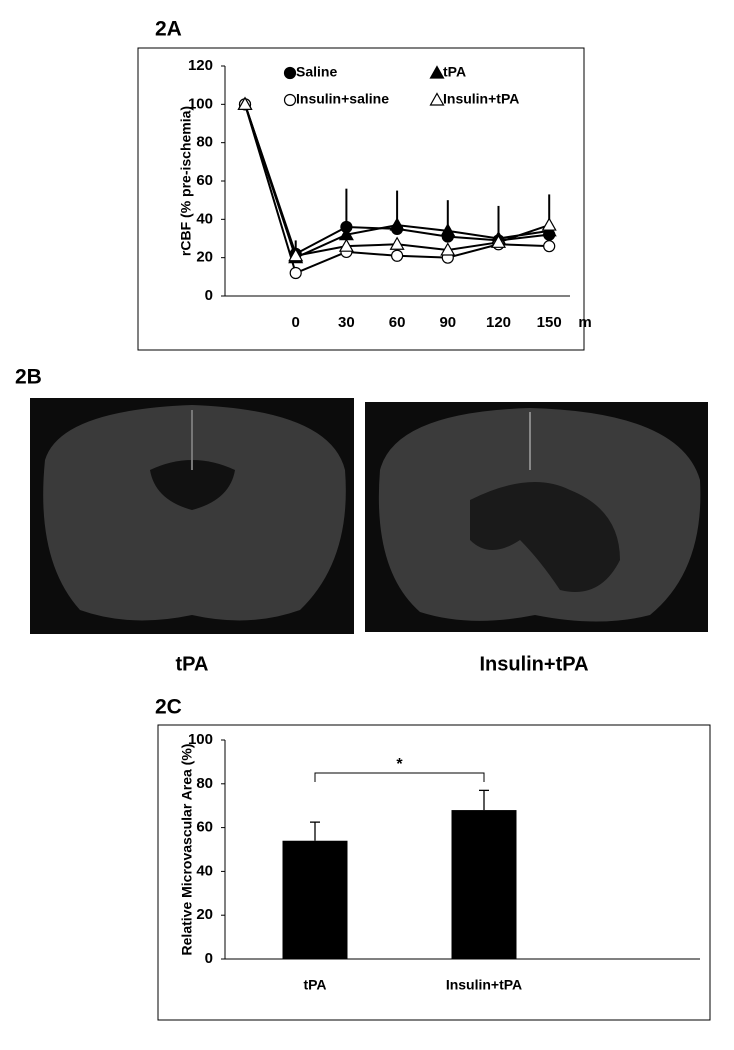 The image size is (734, 1050). Describe the element at coordinates (533, 664) in the screenshot. I see `image-caption: Insulin+tPA` at that location.